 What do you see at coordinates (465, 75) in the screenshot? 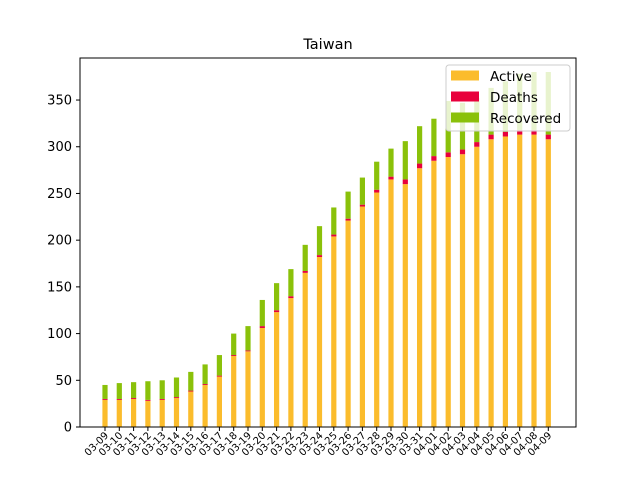
I see `legend-swatch-active` at bounding box center [465, 75].